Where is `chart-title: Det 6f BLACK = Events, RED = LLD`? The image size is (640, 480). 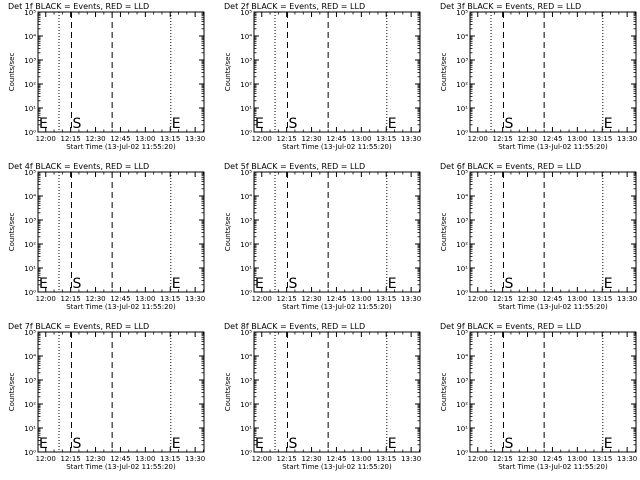 chart-title: Det 6f BLACK = Events, RED = LLD is located at coordinates (510, 166).